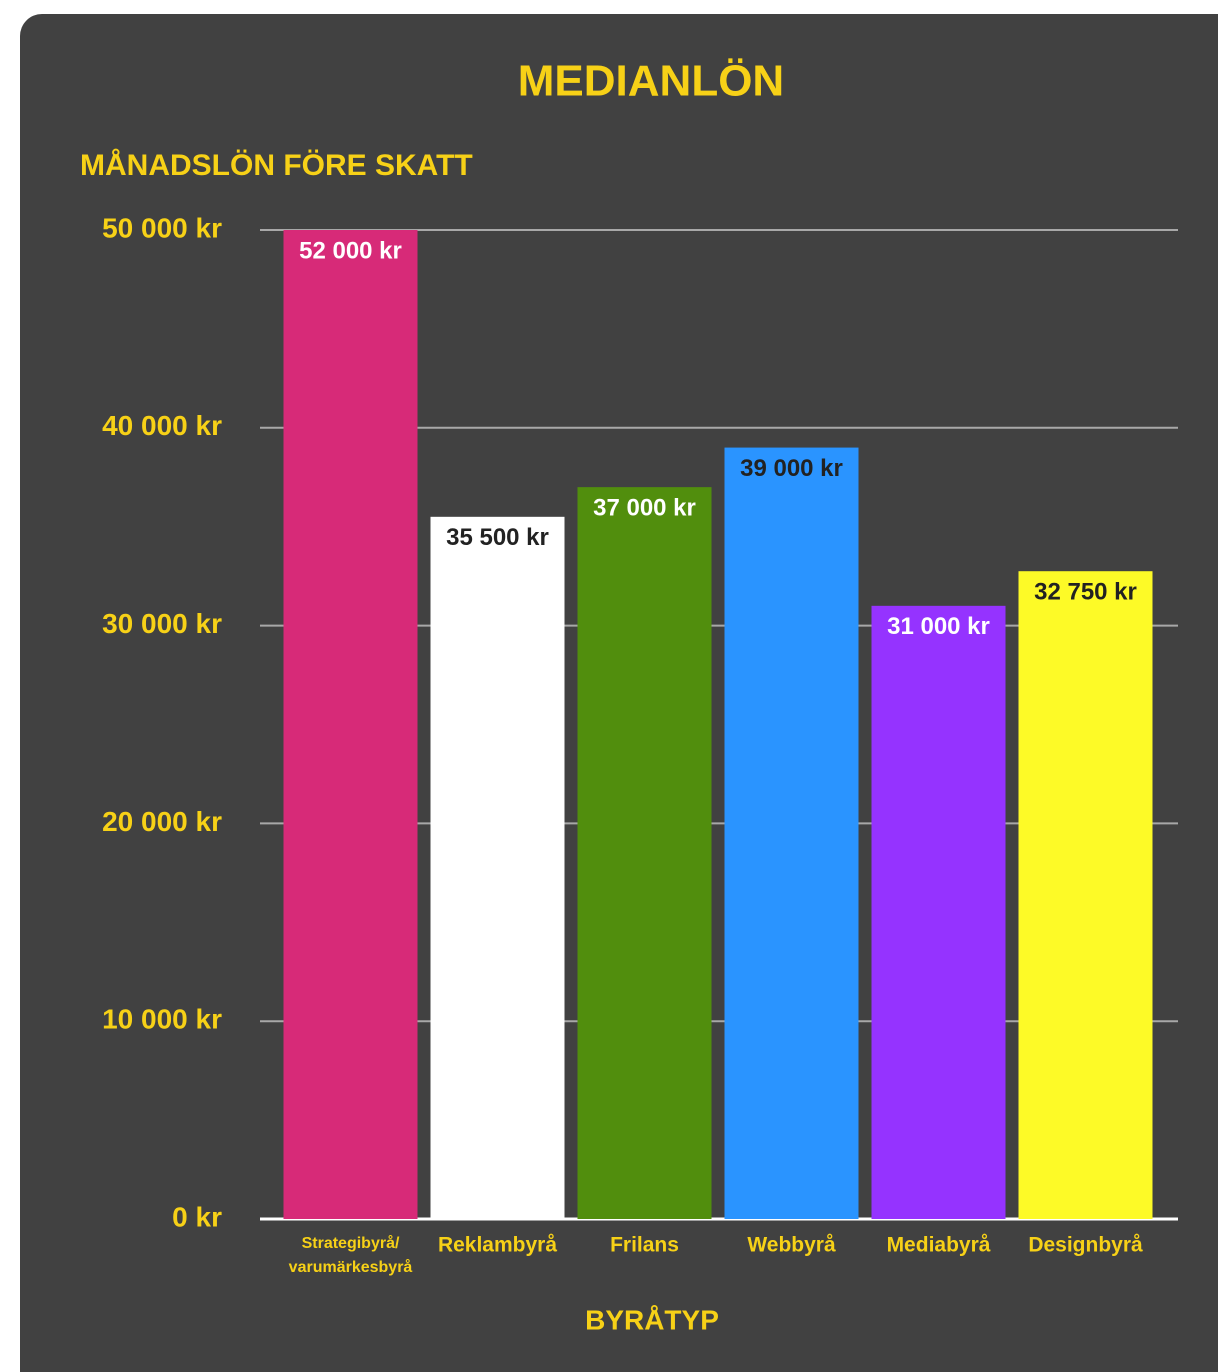 The width and height of the screenshot is (1218, 1372). What do you see at coordinates (652, 1319) in the screenshot?
I see `x-axis-title: BYRÅTYP` at bounding box center [652, 1319].